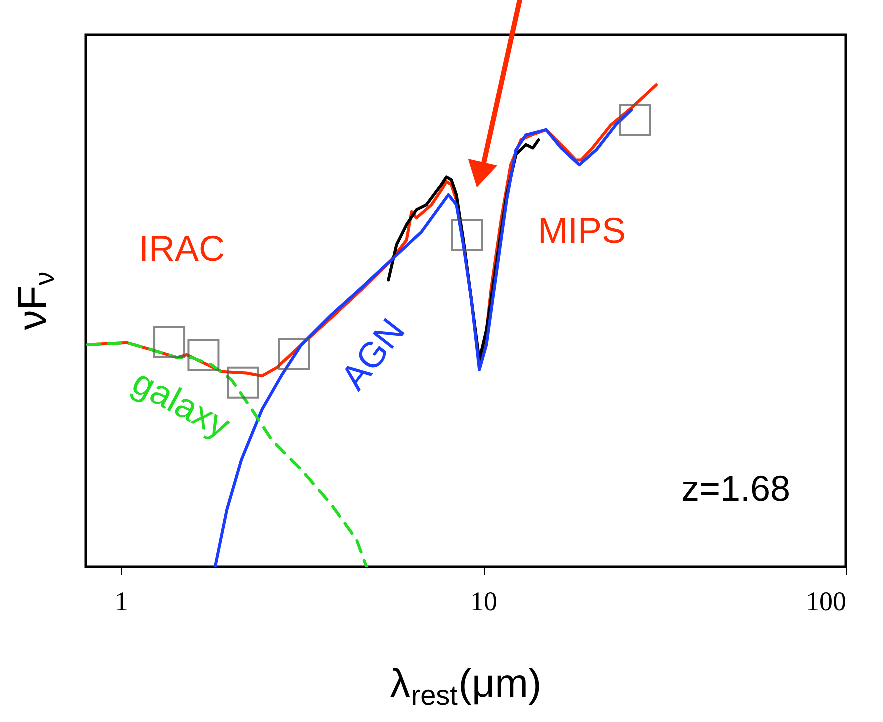 The width and height of the screenshot is (883, 722). I want to click on x-tick-label: 100, so click(826, 601).